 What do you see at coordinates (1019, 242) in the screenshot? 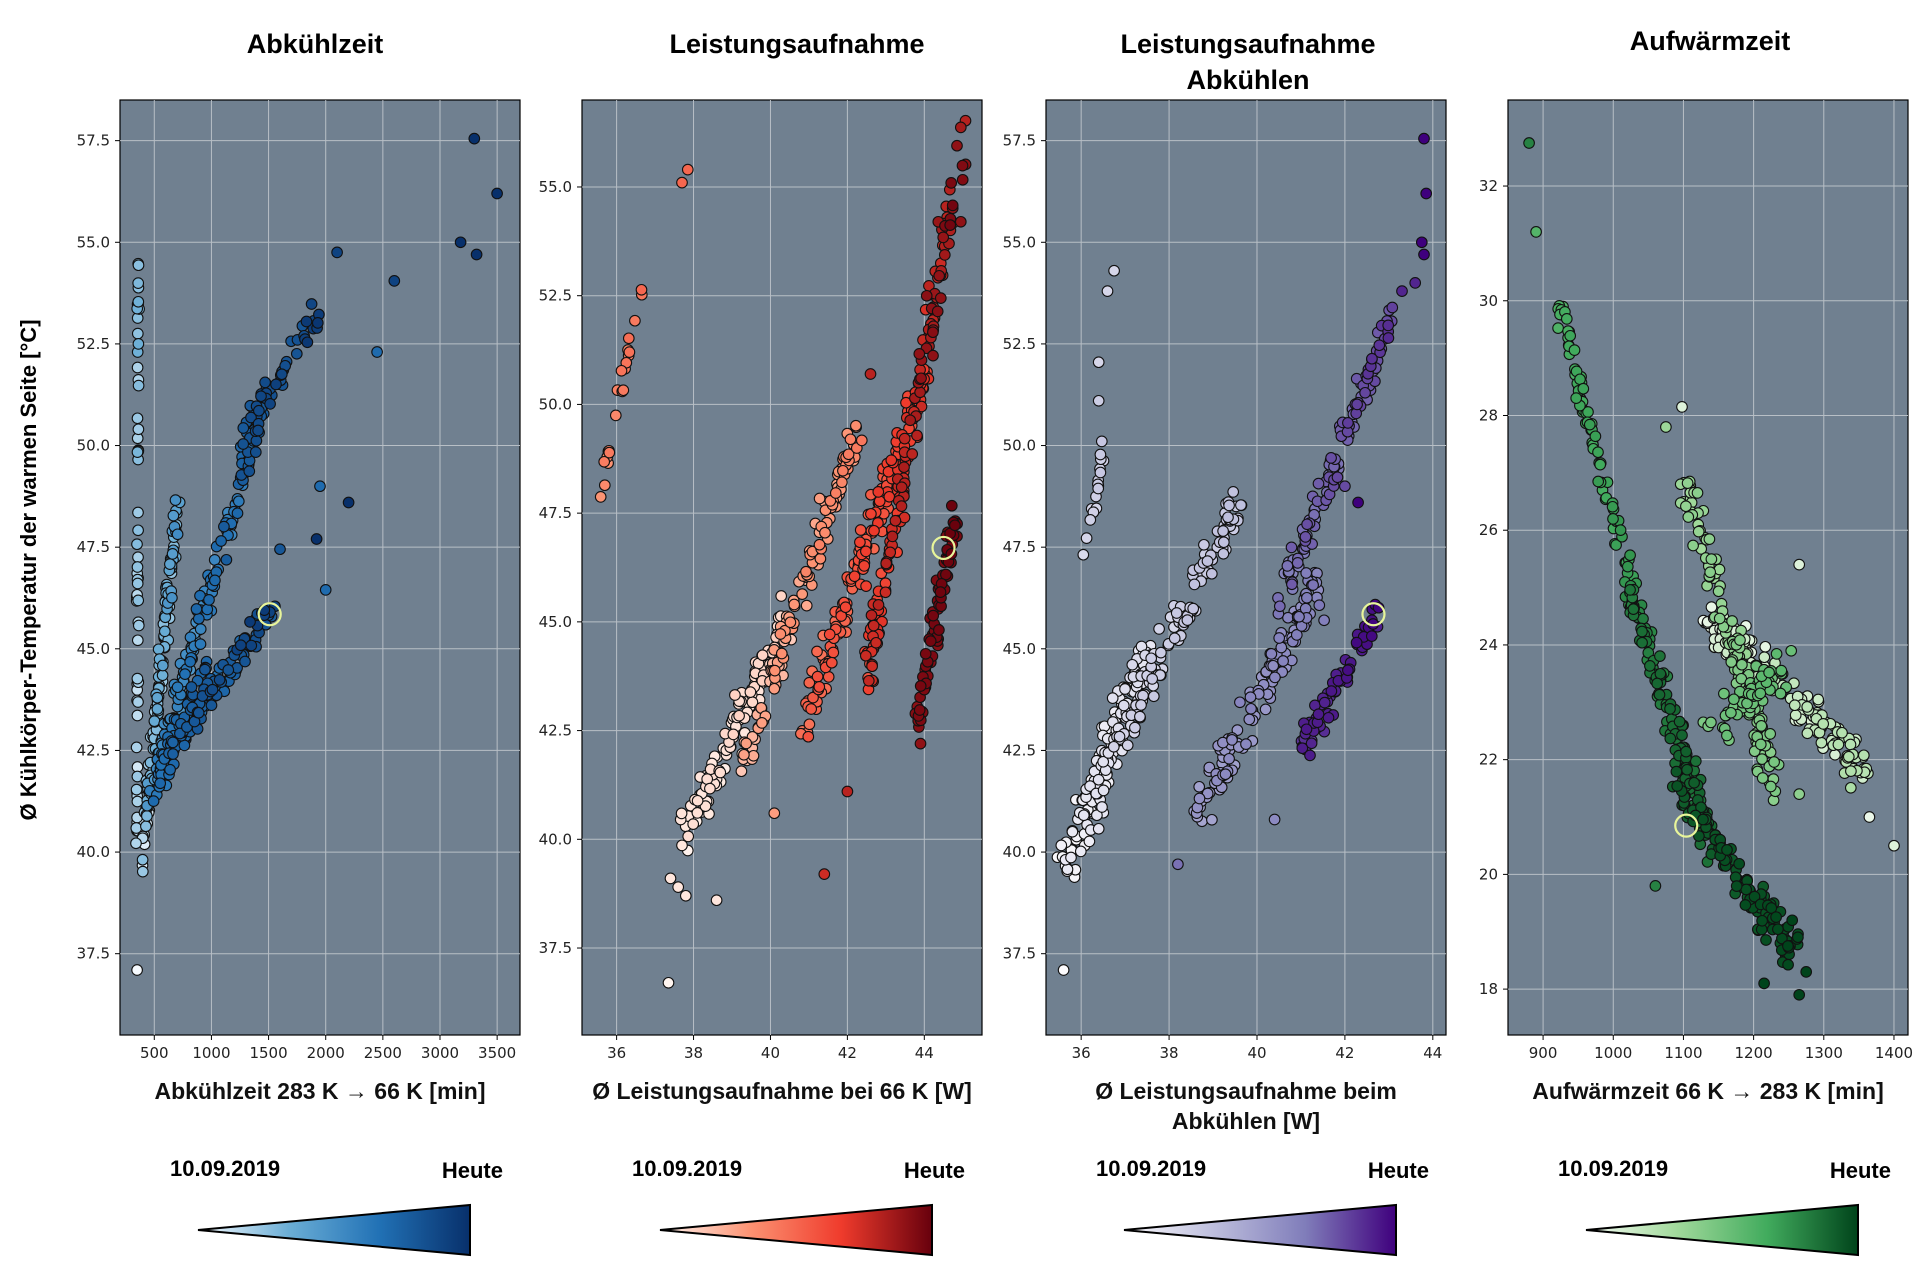
I see `y-tick-label: 55.0` at bounding box center [1019, 242].